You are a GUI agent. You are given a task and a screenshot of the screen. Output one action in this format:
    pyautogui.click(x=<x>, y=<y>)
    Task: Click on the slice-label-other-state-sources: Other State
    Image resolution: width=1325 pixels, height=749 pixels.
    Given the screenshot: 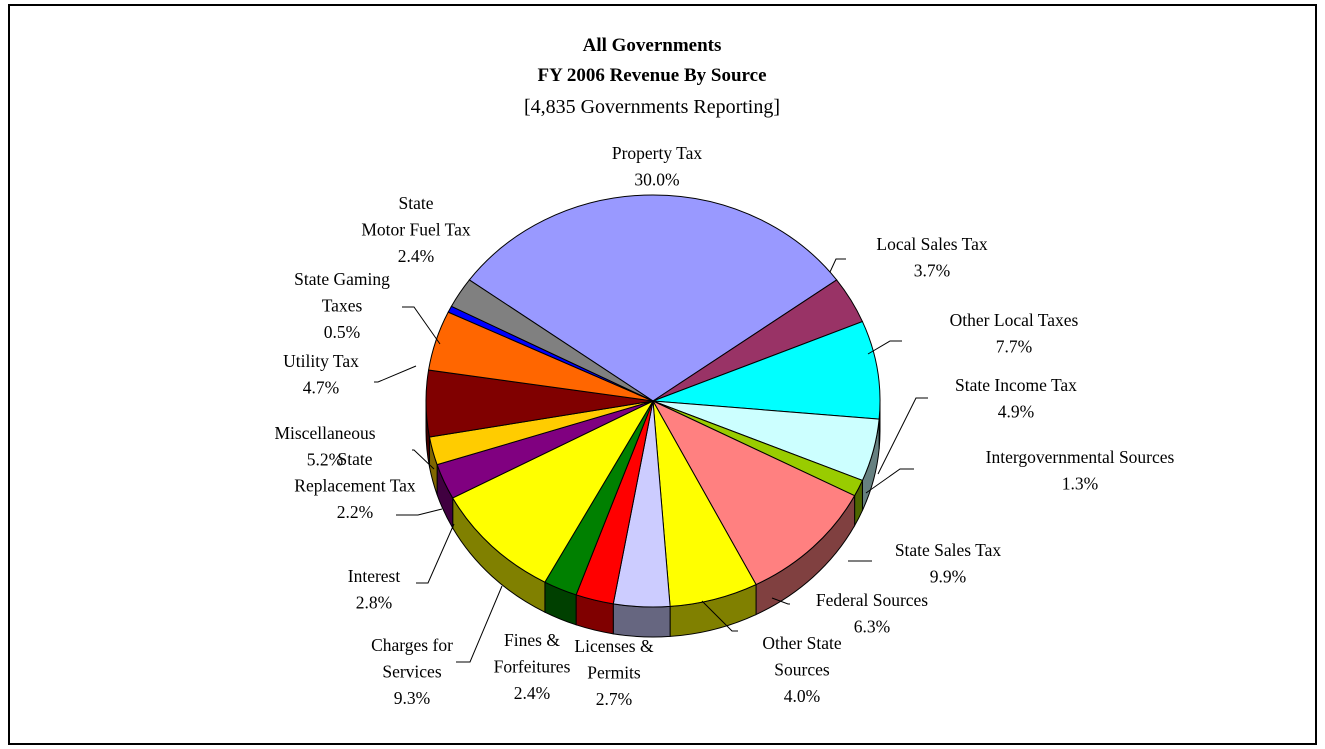 What is the action you would take?
    pyautogui.click(x=801, y=643)
    